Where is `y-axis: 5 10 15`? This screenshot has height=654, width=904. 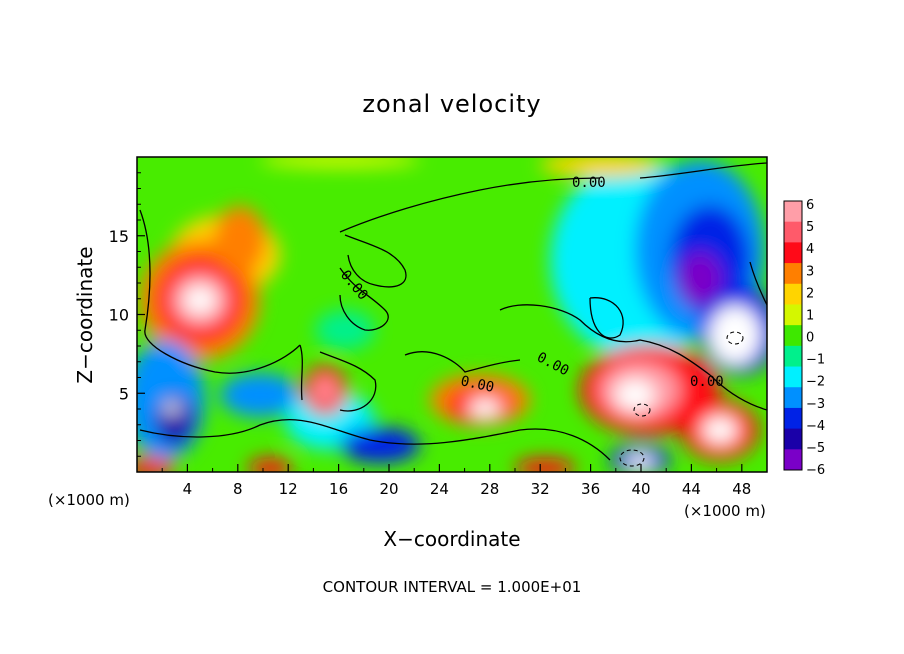
y-axis: 5 10 15 is located at coordinates (127, 314).